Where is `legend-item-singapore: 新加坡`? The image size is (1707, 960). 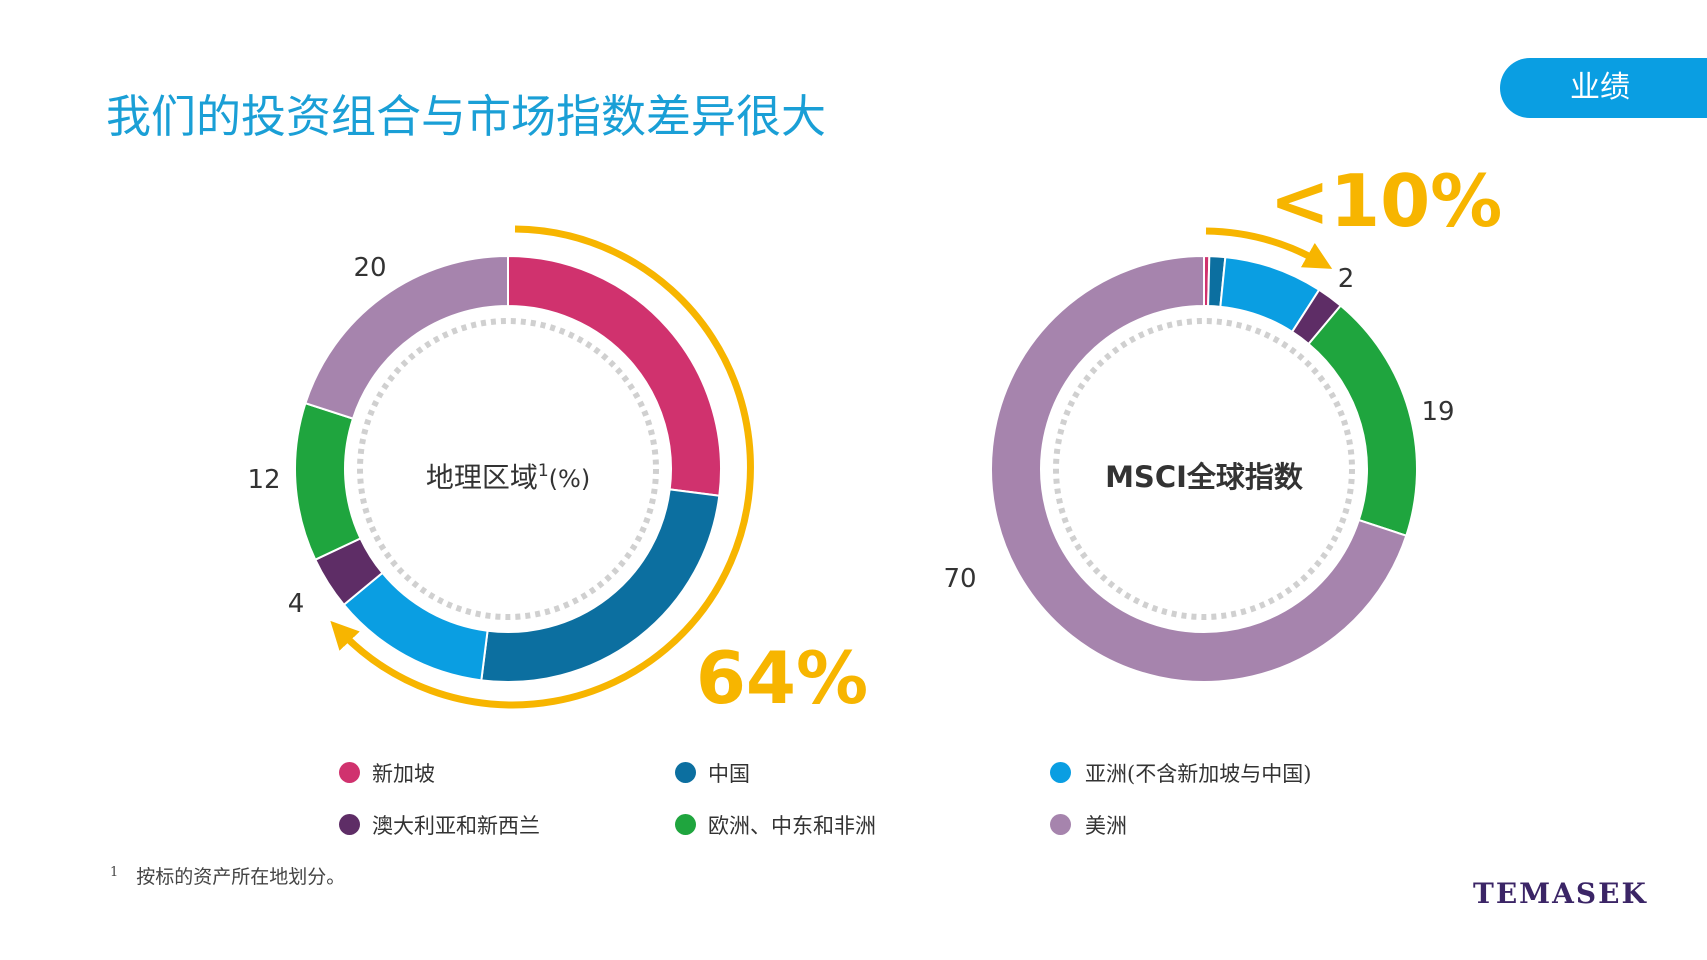 legend-item-singapore: 新加坡 is located at coordinates (403, 774).